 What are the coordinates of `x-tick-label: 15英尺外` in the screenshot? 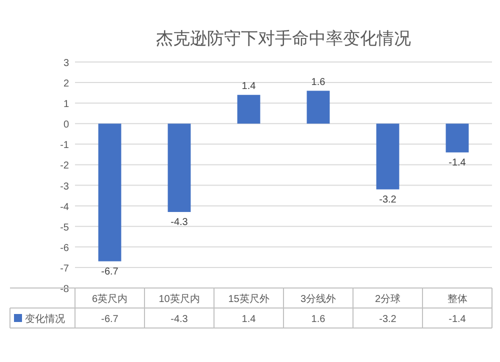 It's located at (249, 299).